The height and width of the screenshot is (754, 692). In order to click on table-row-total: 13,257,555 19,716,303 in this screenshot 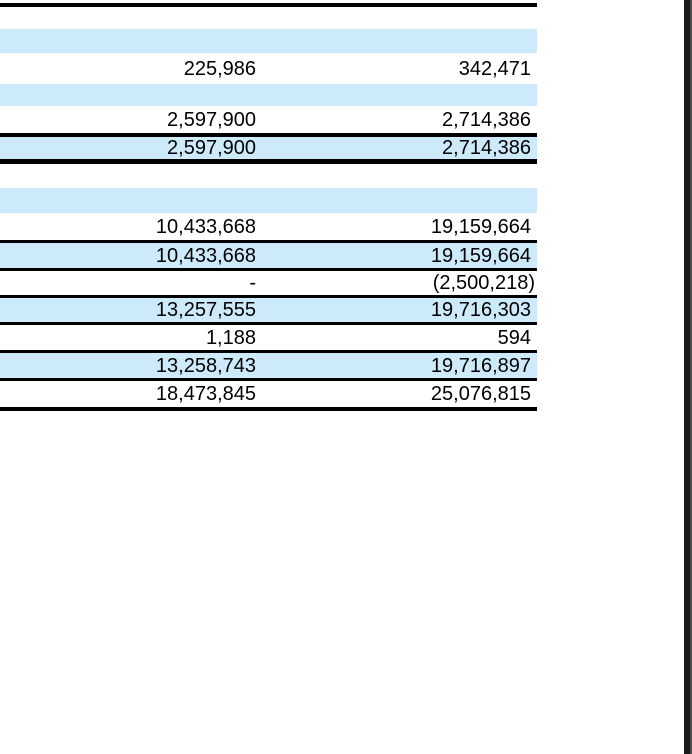, I will do `click(268, 310)`.